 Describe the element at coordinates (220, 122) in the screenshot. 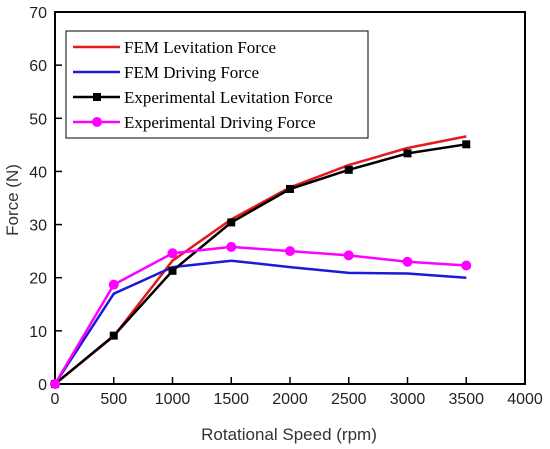

I see `legend-label: Experimental Driving Force` at that location.